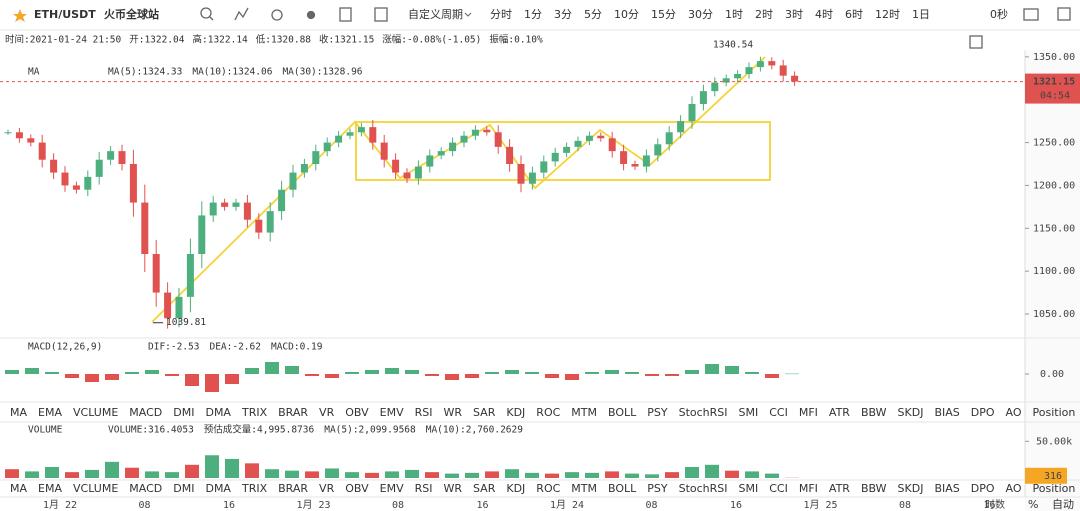 The width and height of the screenshot is (1080, 511). Describe the element at coordinates (734, 14) in the screenshot. I see `period-button: 1时` at that location.